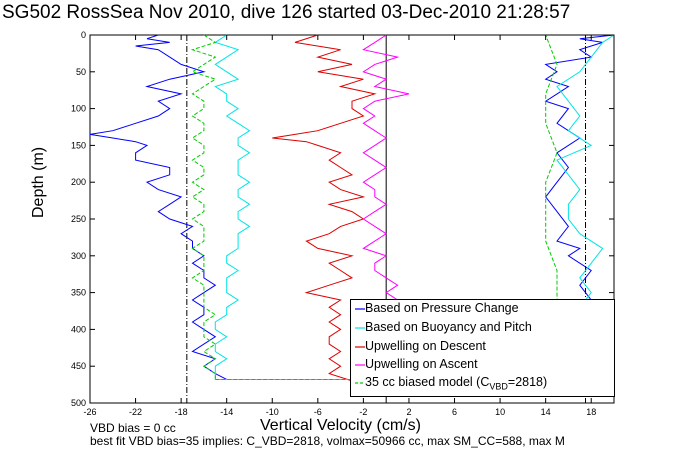 The image size is (681, 454). Describe the element at coordinates (78, 145) in the screenshot. I see `y-tick-label-3: 150` at that location.